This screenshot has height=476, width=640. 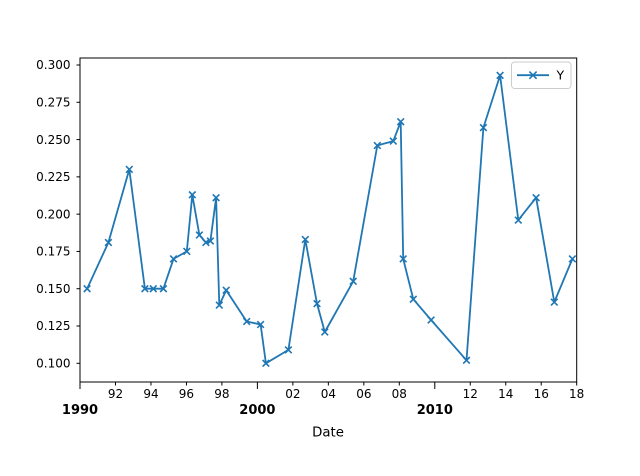 What do you see at coordinates (257, 410) in the screenshot?
I see `x-major-tick-label: 2000` at bounding box center [257, 410].